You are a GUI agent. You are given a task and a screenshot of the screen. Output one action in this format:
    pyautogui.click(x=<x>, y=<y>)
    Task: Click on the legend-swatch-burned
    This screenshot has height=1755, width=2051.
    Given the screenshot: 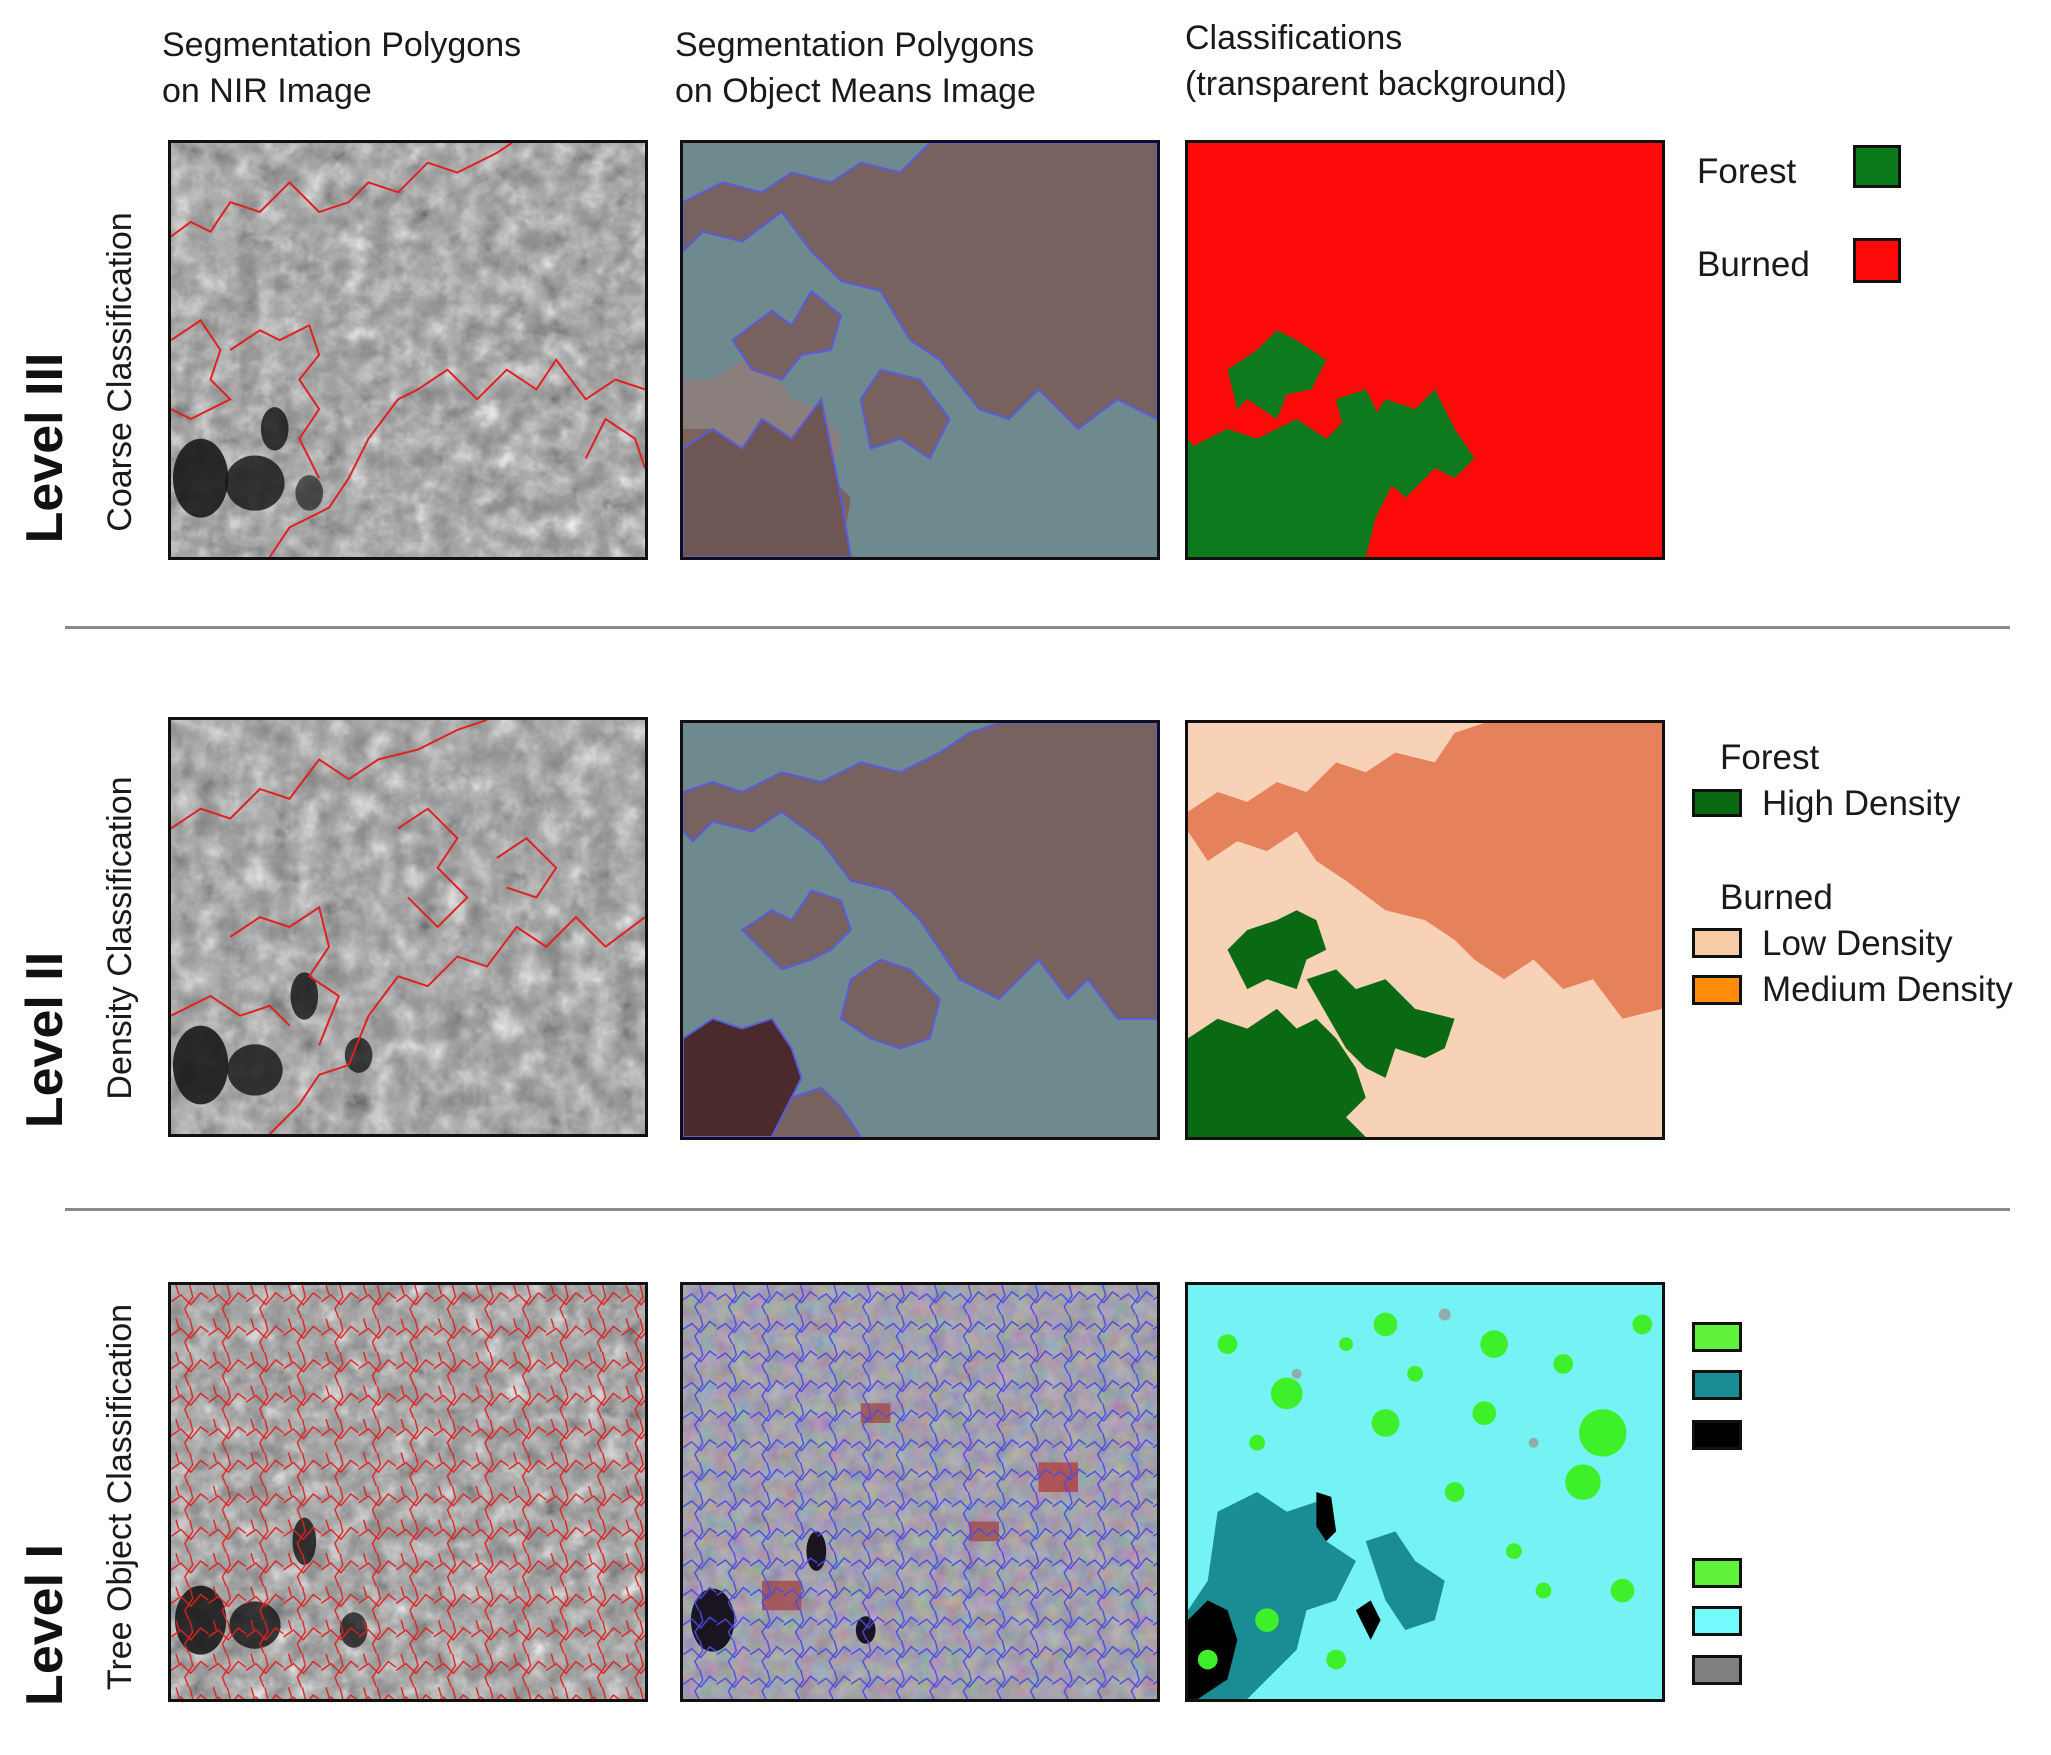 What is the action you would take?
    pyautogui.click(x=1877, y=260)
    